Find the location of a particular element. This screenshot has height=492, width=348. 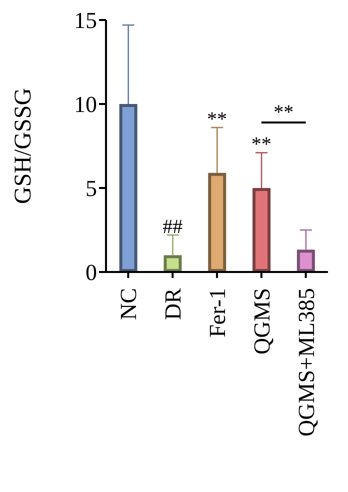

x-tick-label: NC is located at coordinates (129, 304).